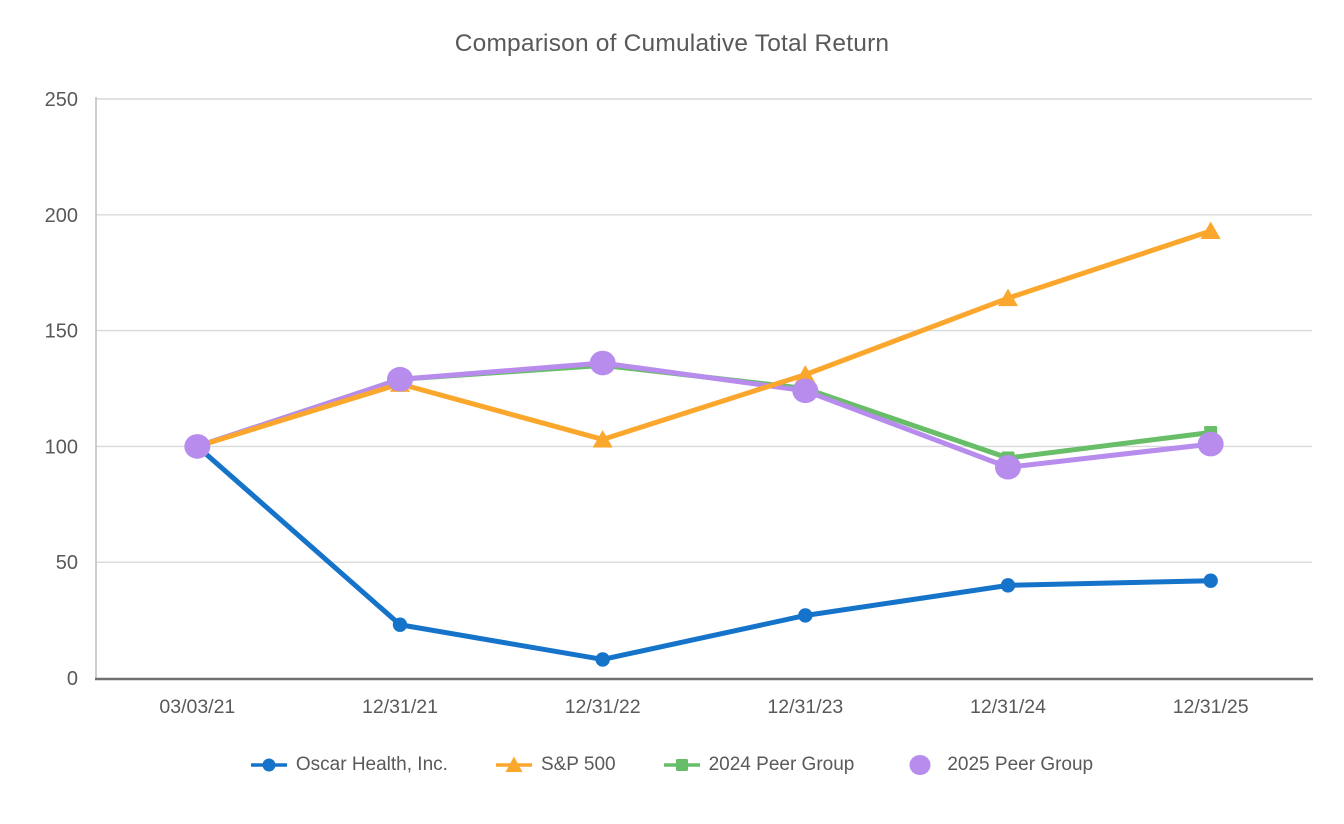  I want to click on x-tick-label-12-31-25: 12/31/25, so click(1211, 707).